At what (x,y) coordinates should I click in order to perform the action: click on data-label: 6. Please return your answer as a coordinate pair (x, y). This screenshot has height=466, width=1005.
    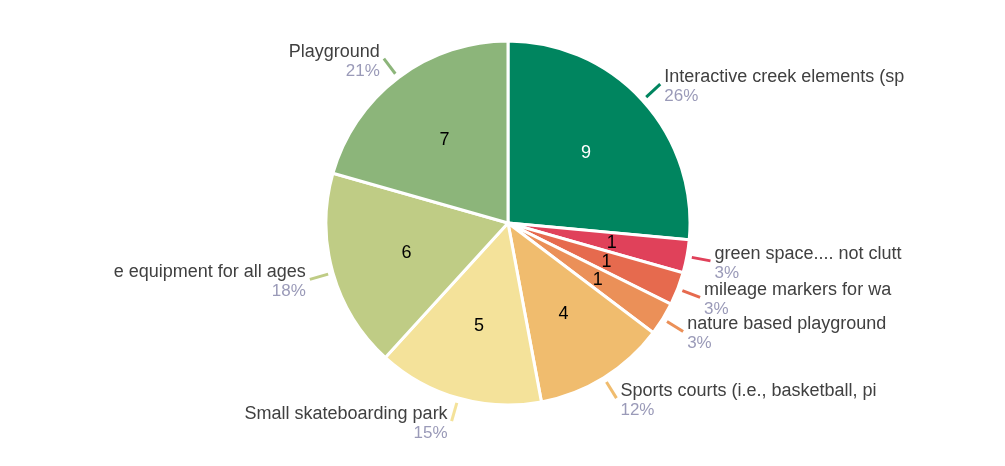
    Looking at the image, I should click on (406, 251).